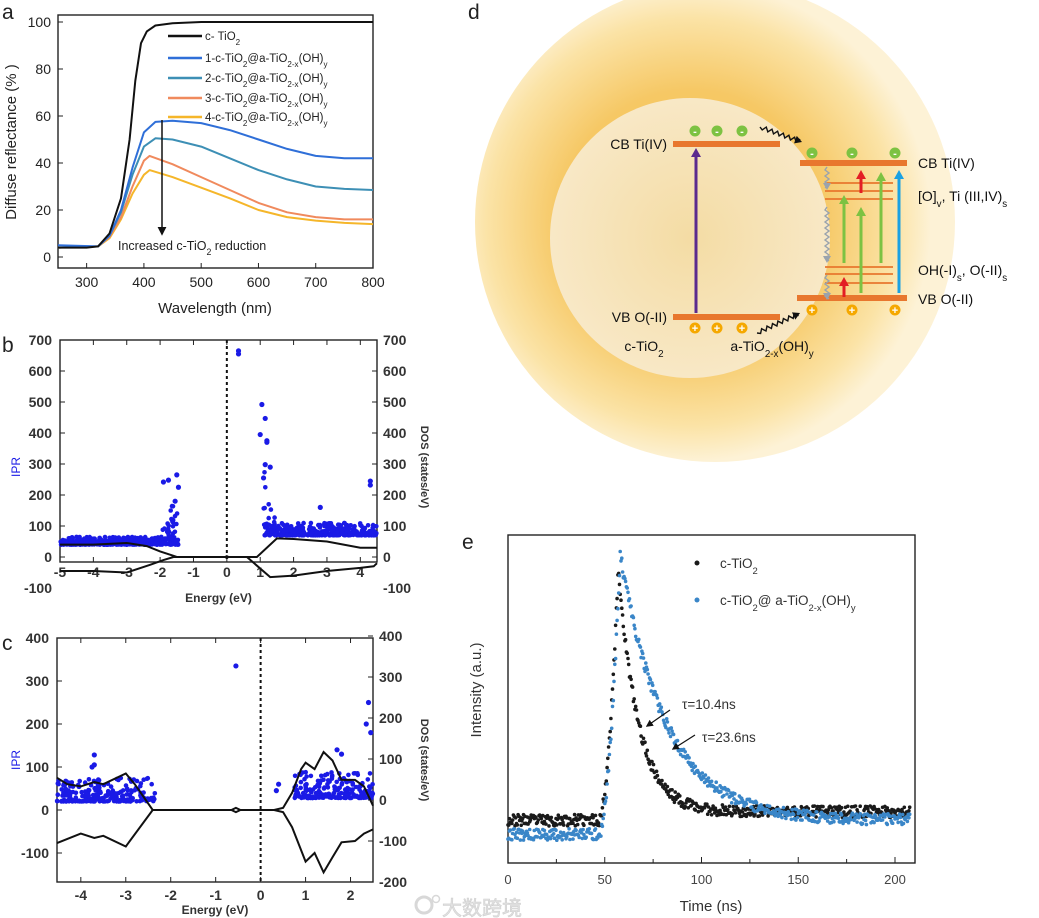  Describe the element at coordinates (48, 557) in the screenshot. I see `y-tick-label: 0` at that location.